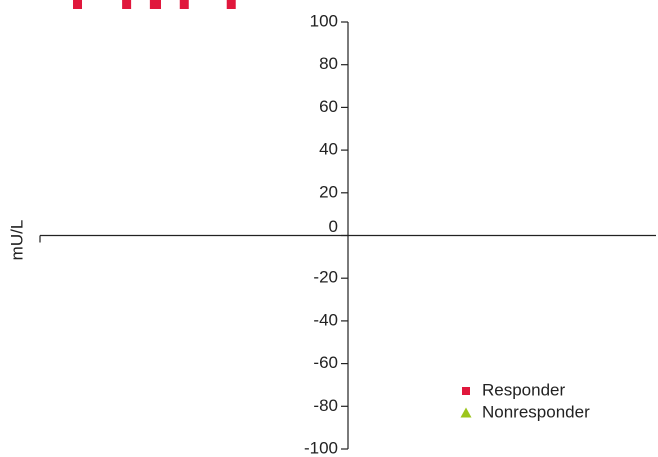 The width and height of the screenshot is (658, 457). What do you see at coordinates (328, 106) in the screenshot?
I see `y-tick-label: 60` at bounding box center [328, 106].